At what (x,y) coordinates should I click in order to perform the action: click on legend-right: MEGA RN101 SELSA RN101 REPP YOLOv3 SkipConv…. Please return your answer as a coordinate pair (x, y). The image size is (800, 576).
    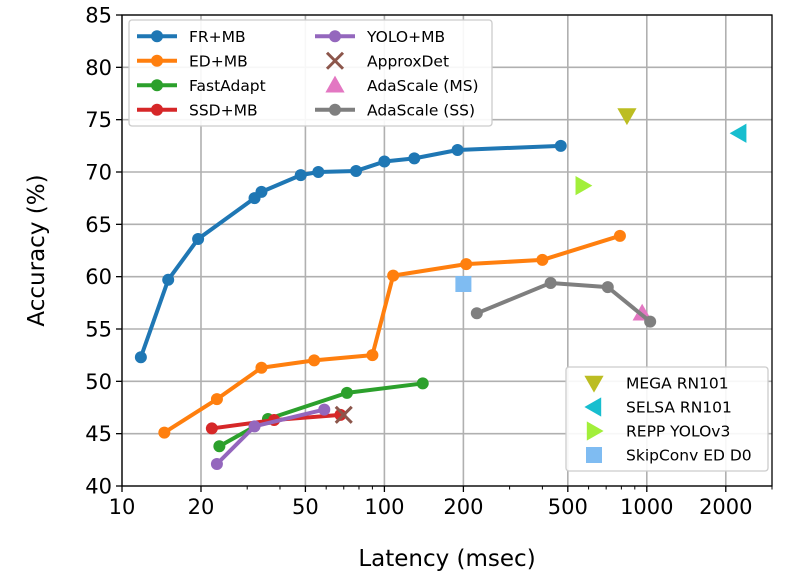
    Looking at the image, I should click on (667, 419).